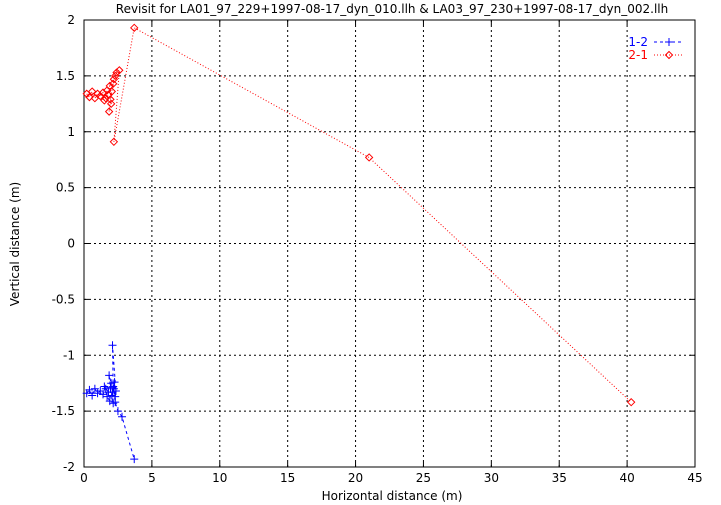 This screenshot has height=505, width=721. I want to click on y-tick-label: -1.5, so click(63, 411).